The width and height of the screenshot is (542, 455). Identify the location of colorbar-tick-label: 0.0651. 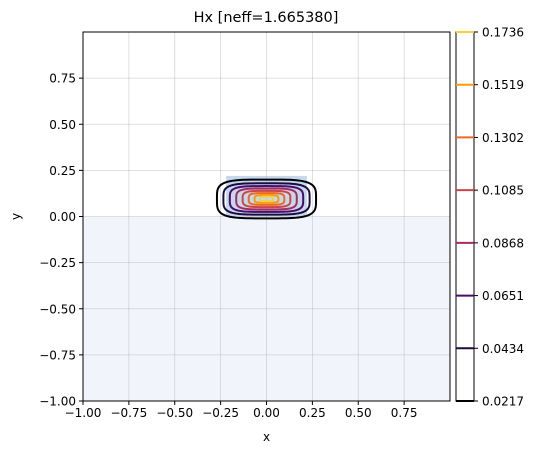
(503, 296).